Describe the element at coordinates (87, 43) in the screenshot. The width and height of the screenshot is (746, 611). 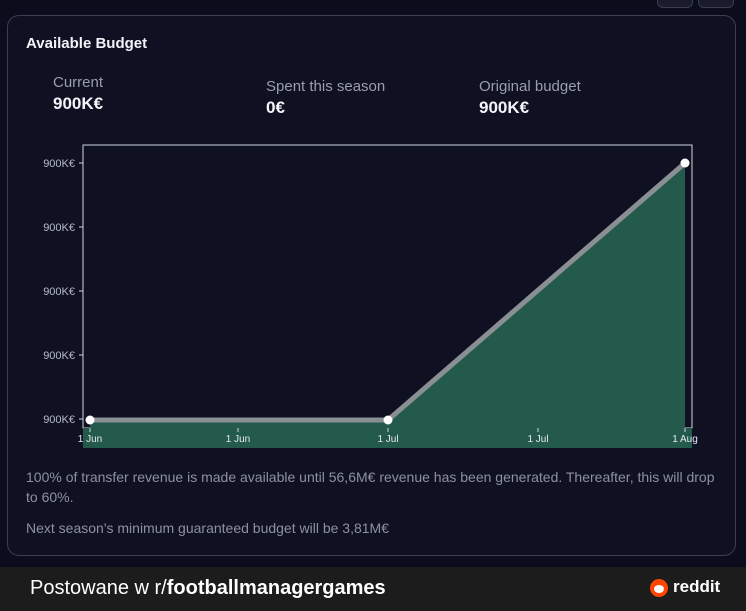
I see `card-title: Available Budget` at that location.